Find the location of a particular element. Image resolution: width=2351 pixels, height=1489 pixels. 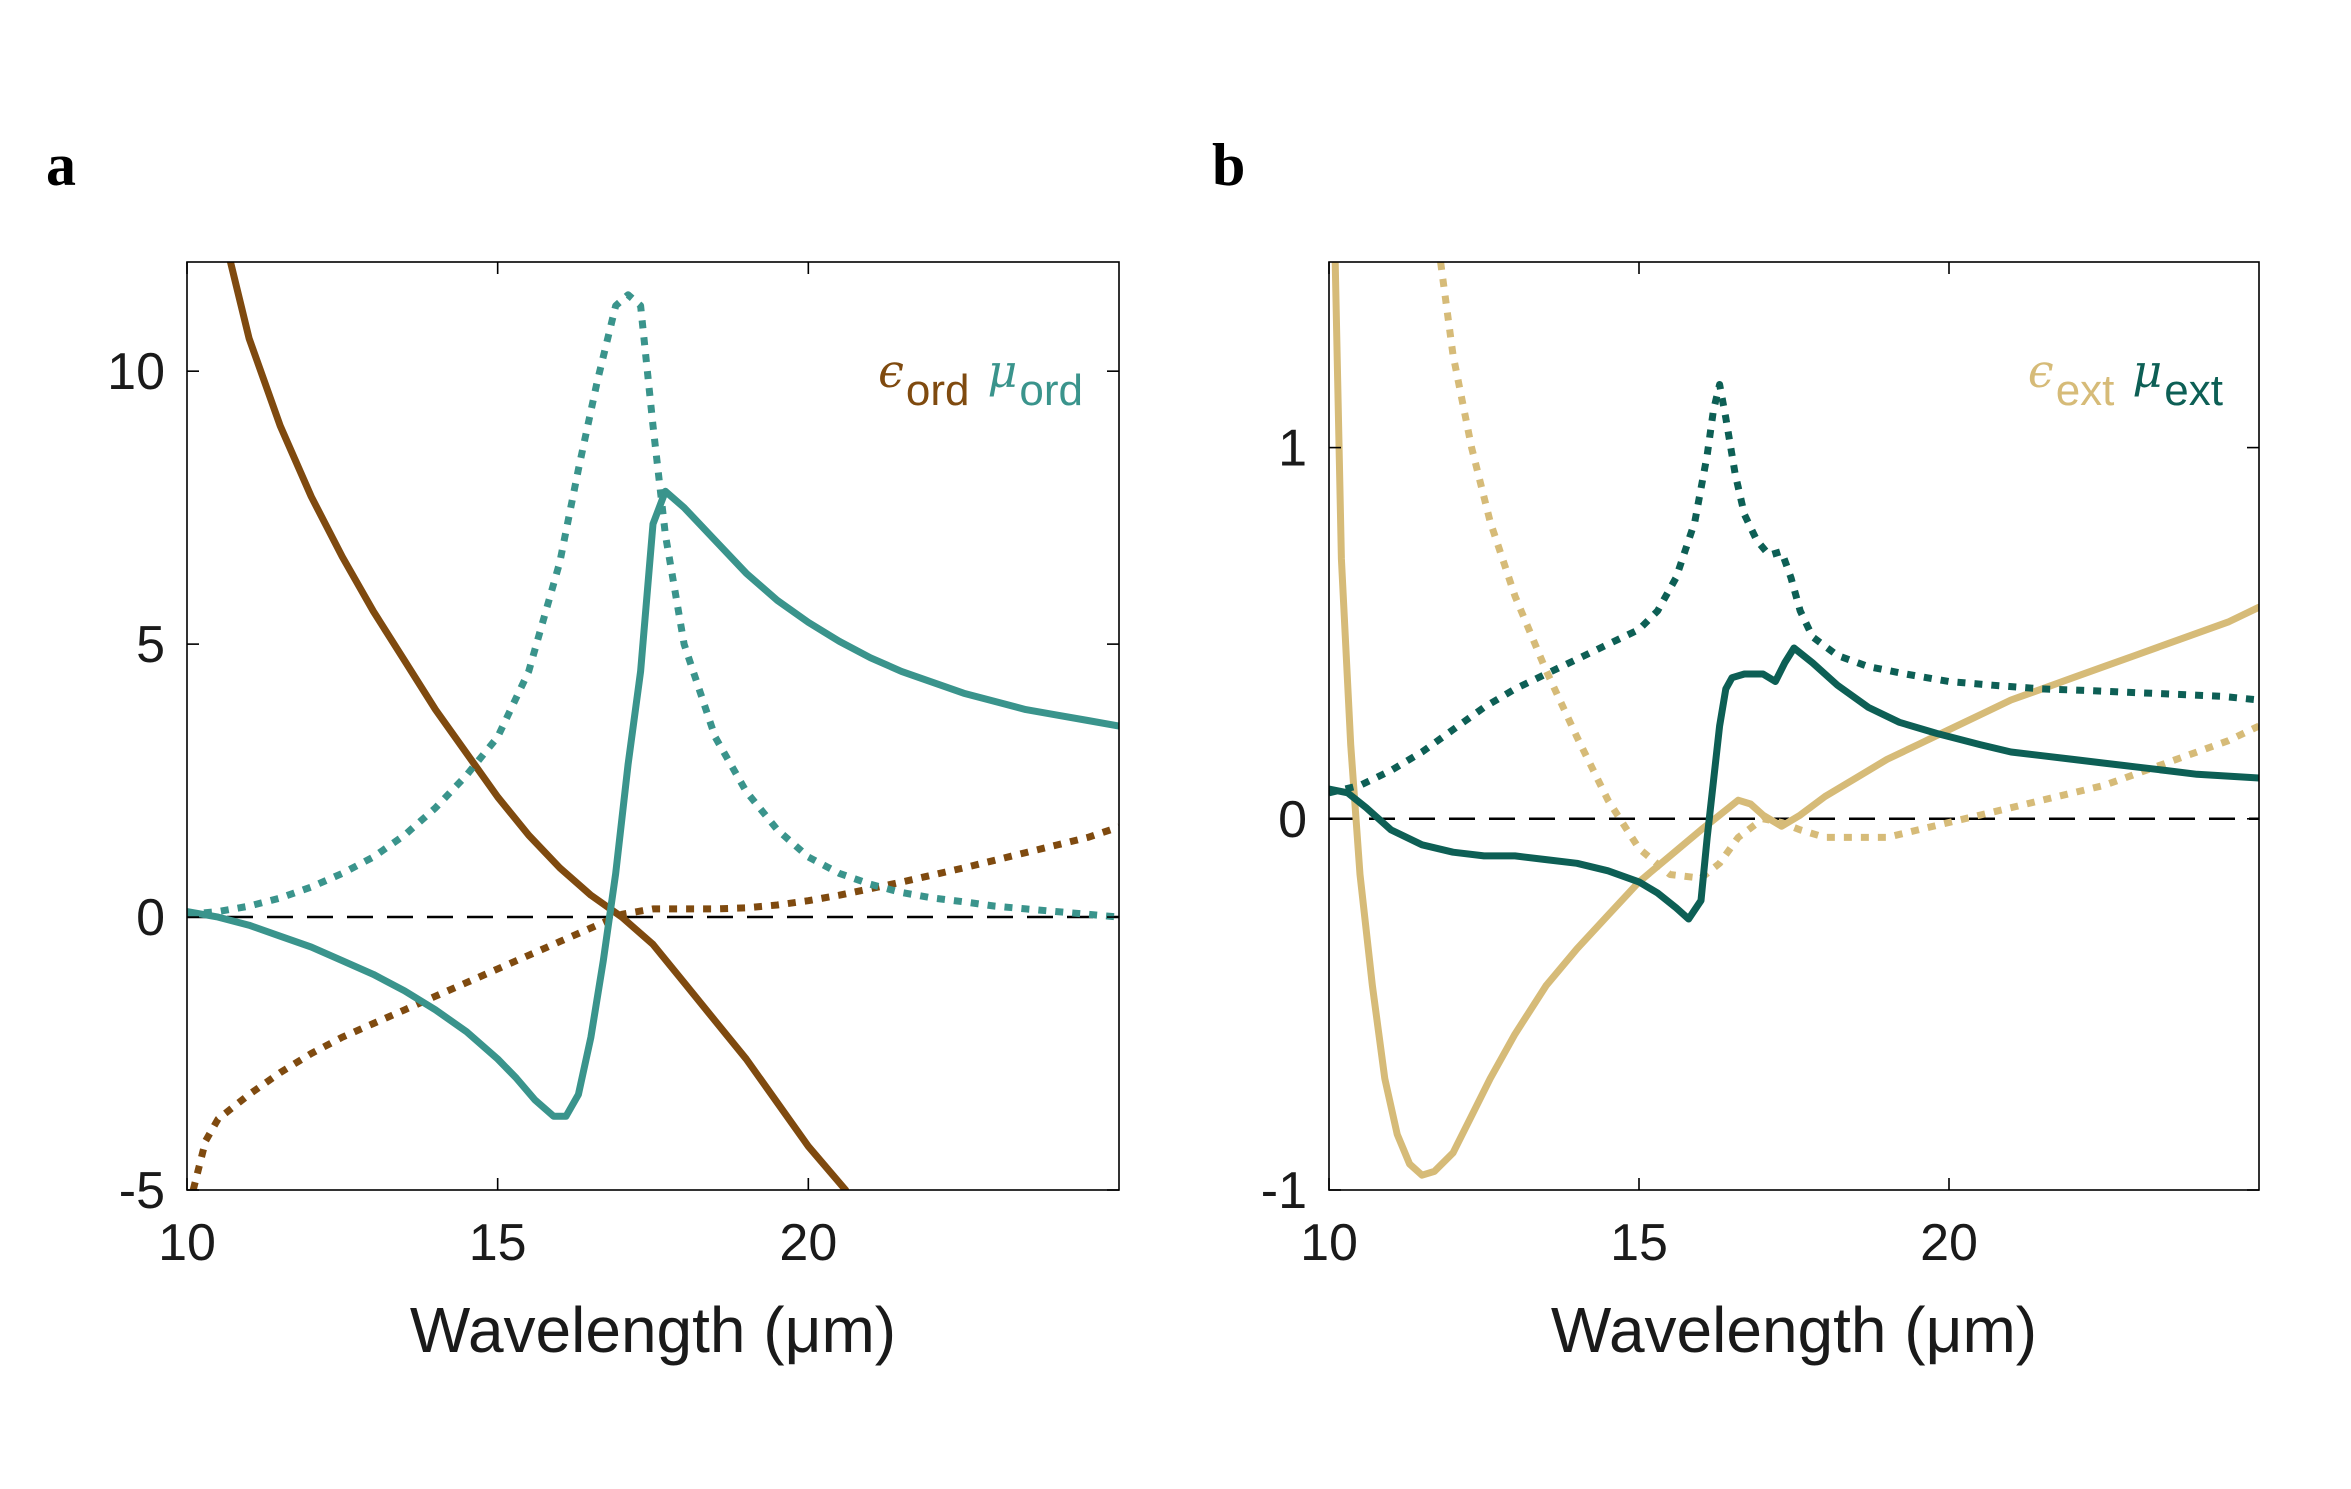

svg-text: ϵext​μext​ is located at coordinates (2125, 379).